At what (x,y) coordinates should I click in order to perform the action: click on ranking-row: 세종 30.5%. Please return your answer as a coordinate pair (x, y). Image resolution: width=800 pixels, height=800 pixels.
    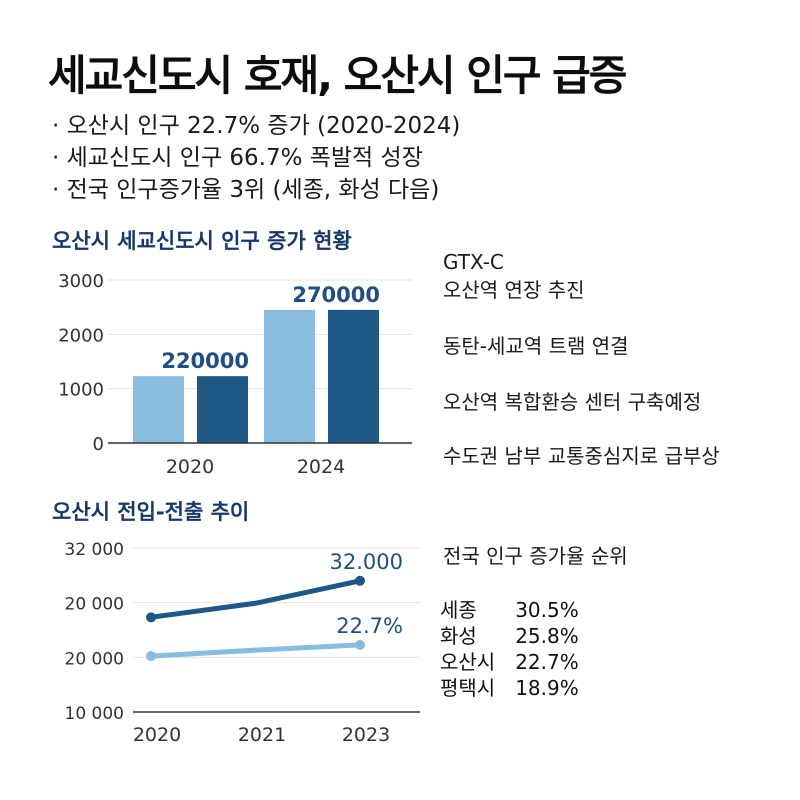
    Looking at the image, I should click on (519, 610).